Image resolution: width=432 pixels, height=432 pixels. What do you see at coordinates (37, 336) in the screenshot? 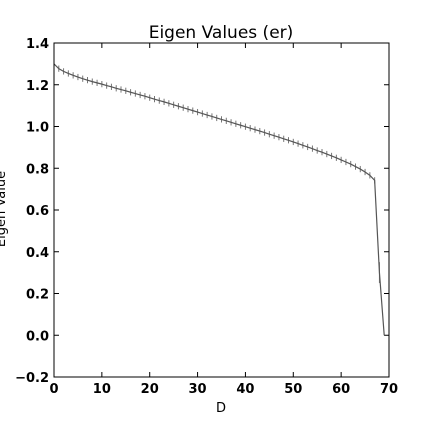
I see `y-tick-label: 0.0` at bounding box center [37, 336].